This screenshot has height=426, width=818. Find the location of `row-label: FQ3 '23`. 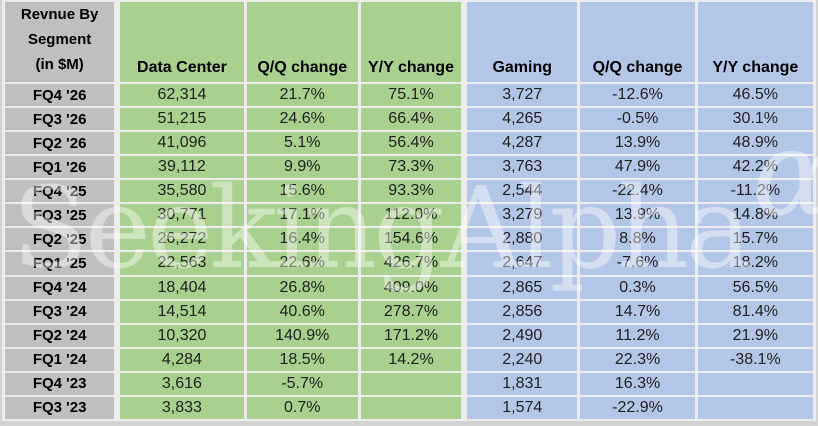

row-label: FQ3 '23 is located at coordinates (61, 407).